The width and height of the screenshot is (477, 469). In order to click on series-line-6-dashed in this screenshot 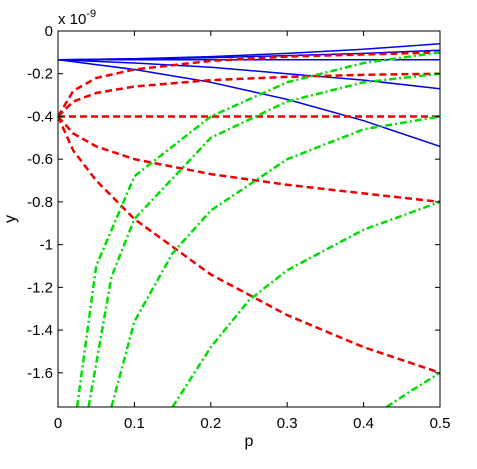, I will do `click(249, 95)`.